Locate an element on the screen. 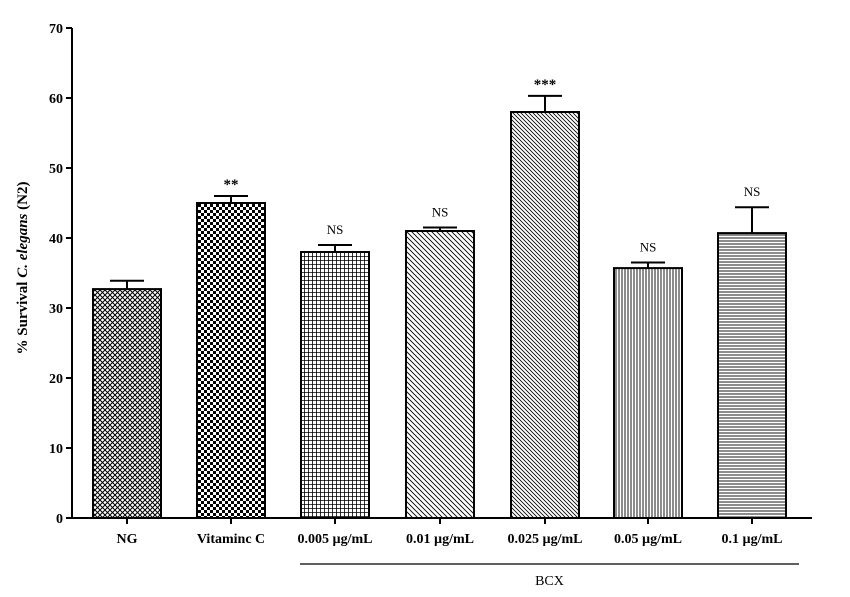  bar-group: ** is located at coordinates (231, 348).